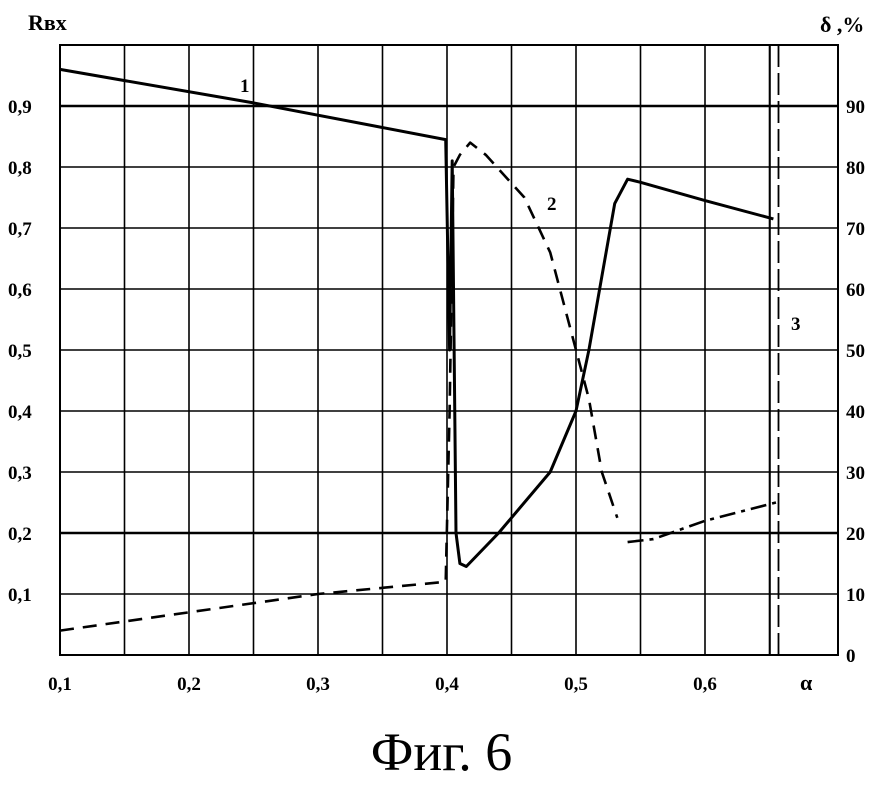 The image size is (883, 792). I want to click on x-tick-labels: 0,1 0,2 0,3 0,4 0,5 0,6, so click(382, 684).